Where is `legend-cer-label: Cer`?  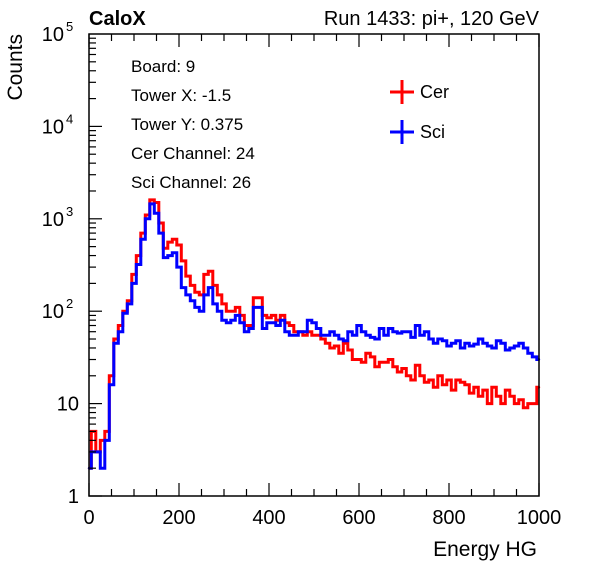 legend-cer-label: Cer is located at coordinates (434, 92).